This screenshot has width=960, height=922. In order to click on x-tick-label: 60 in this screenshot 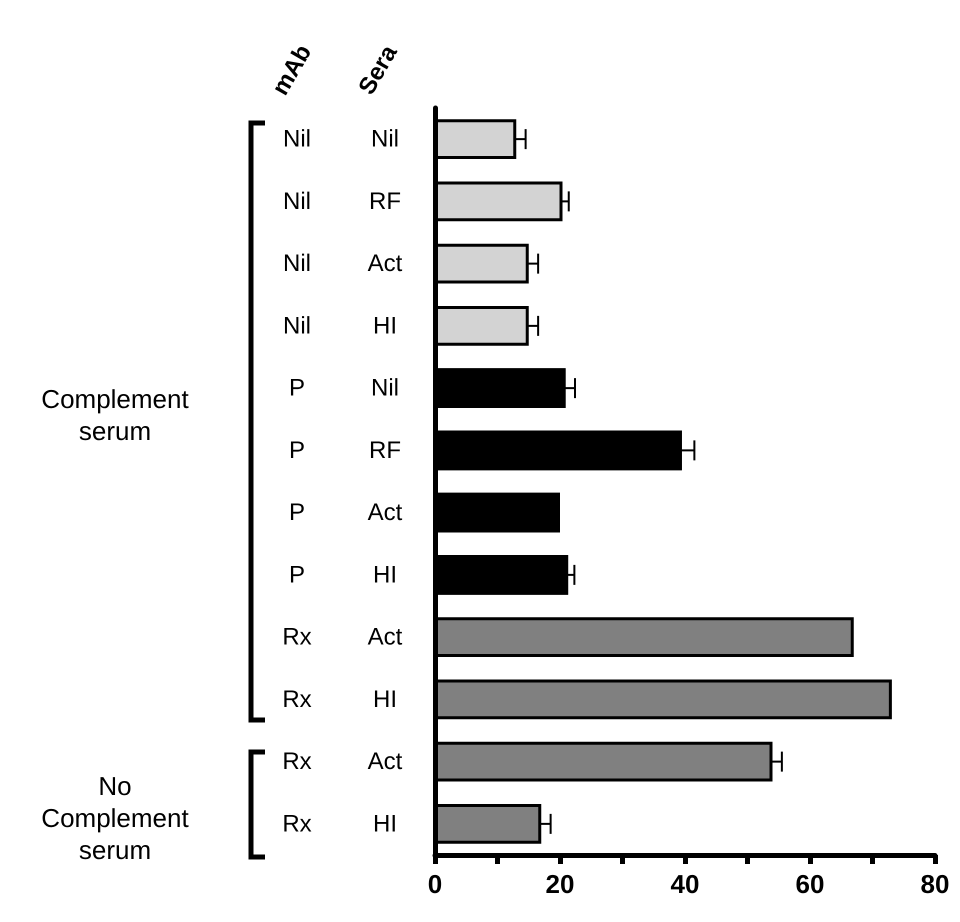, I will do `click(810, 884)`.